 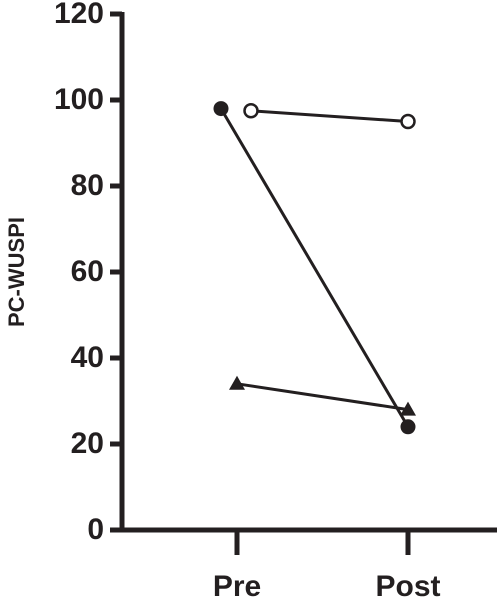 What do you see at coordinates (87, 185) in the screenshot?
I see `y-tick-label: 80` at bounding box center [87, 185].